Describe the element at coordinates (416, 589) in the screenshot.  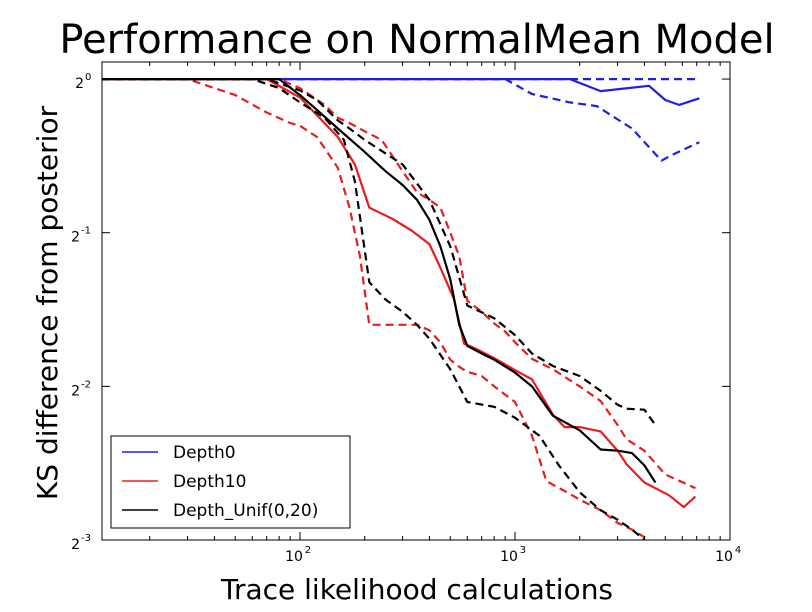
I see `x-axis-label: Trace likelihood calculations` at that location.